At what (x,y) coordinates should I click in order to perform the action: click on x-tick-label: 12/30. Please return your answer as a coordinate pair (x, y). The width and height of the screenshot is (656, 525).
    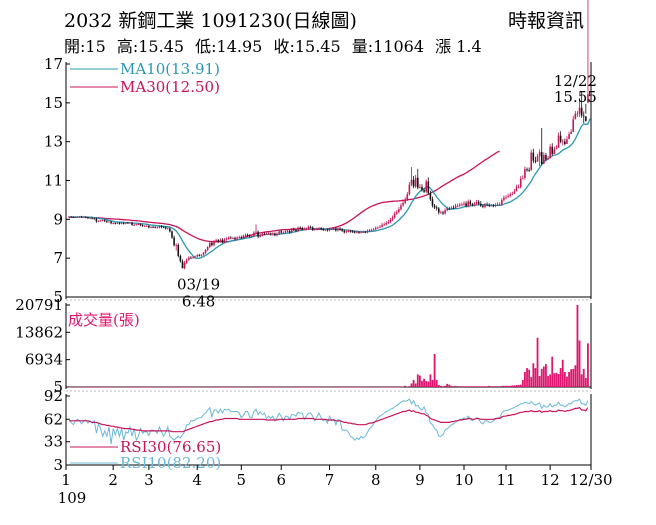
    Looking at the image, I should click on (590, 480).